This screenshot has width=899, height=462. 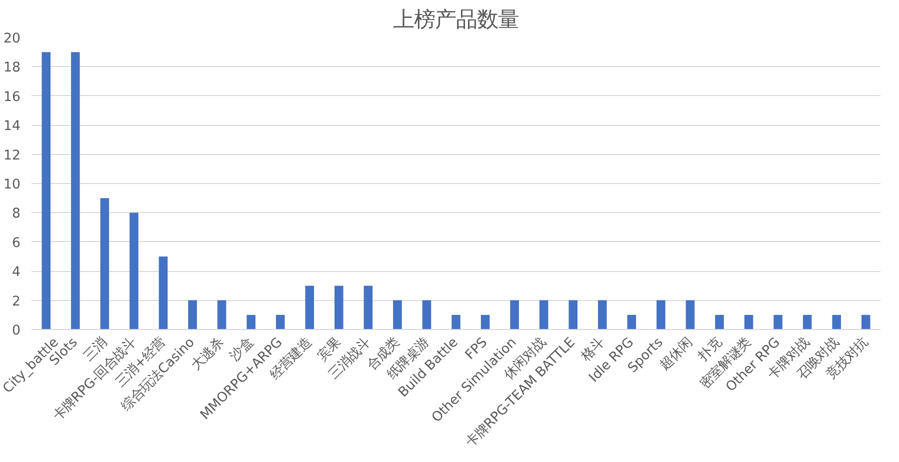 I want to click on y-tick-label: 2, so click(x=16, y=302).